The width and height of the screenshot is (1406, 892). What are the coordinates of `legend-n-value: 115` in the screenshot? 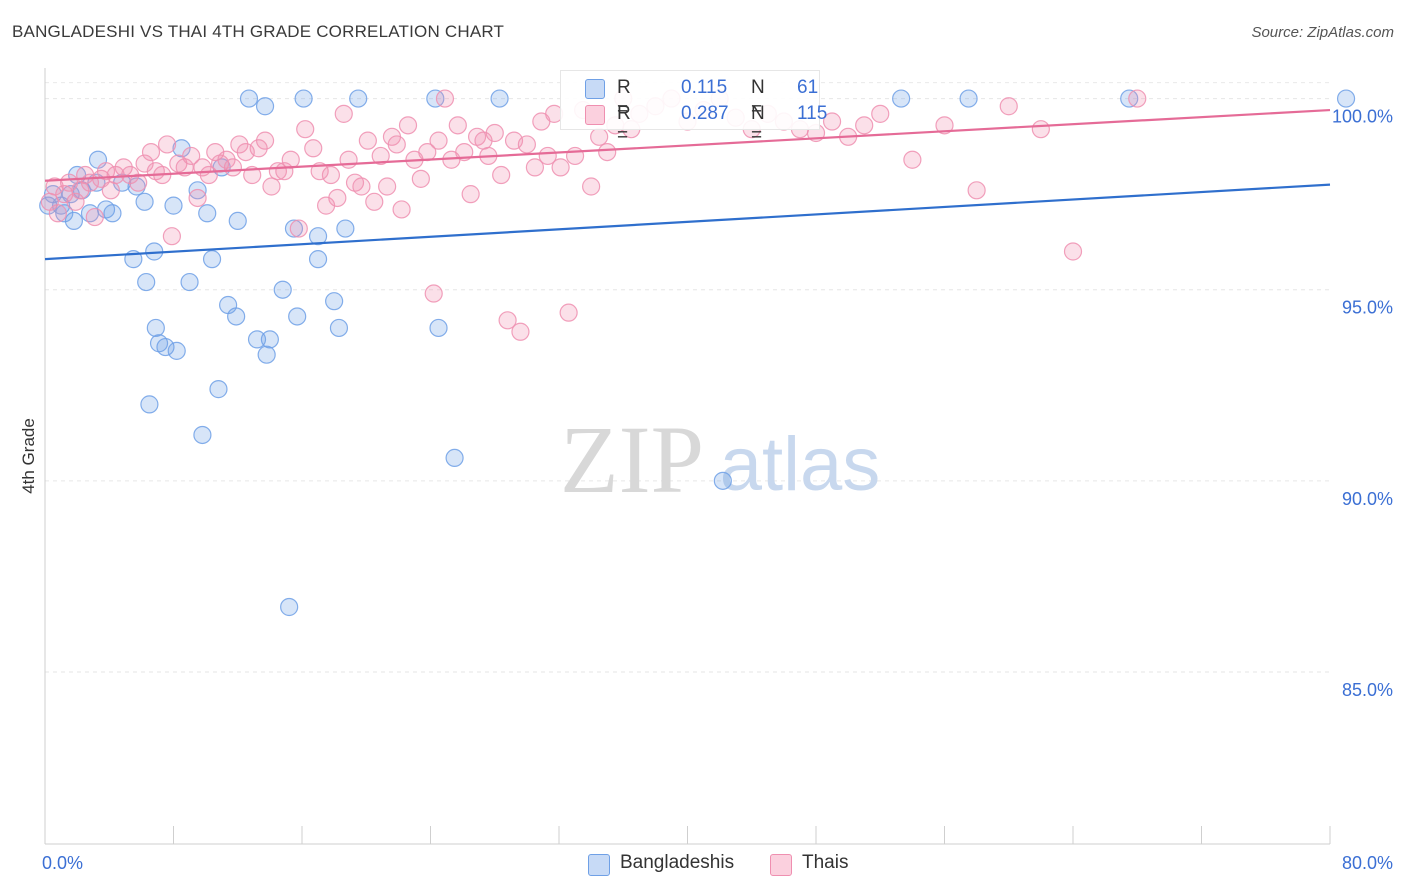 It's located at (812, 113).